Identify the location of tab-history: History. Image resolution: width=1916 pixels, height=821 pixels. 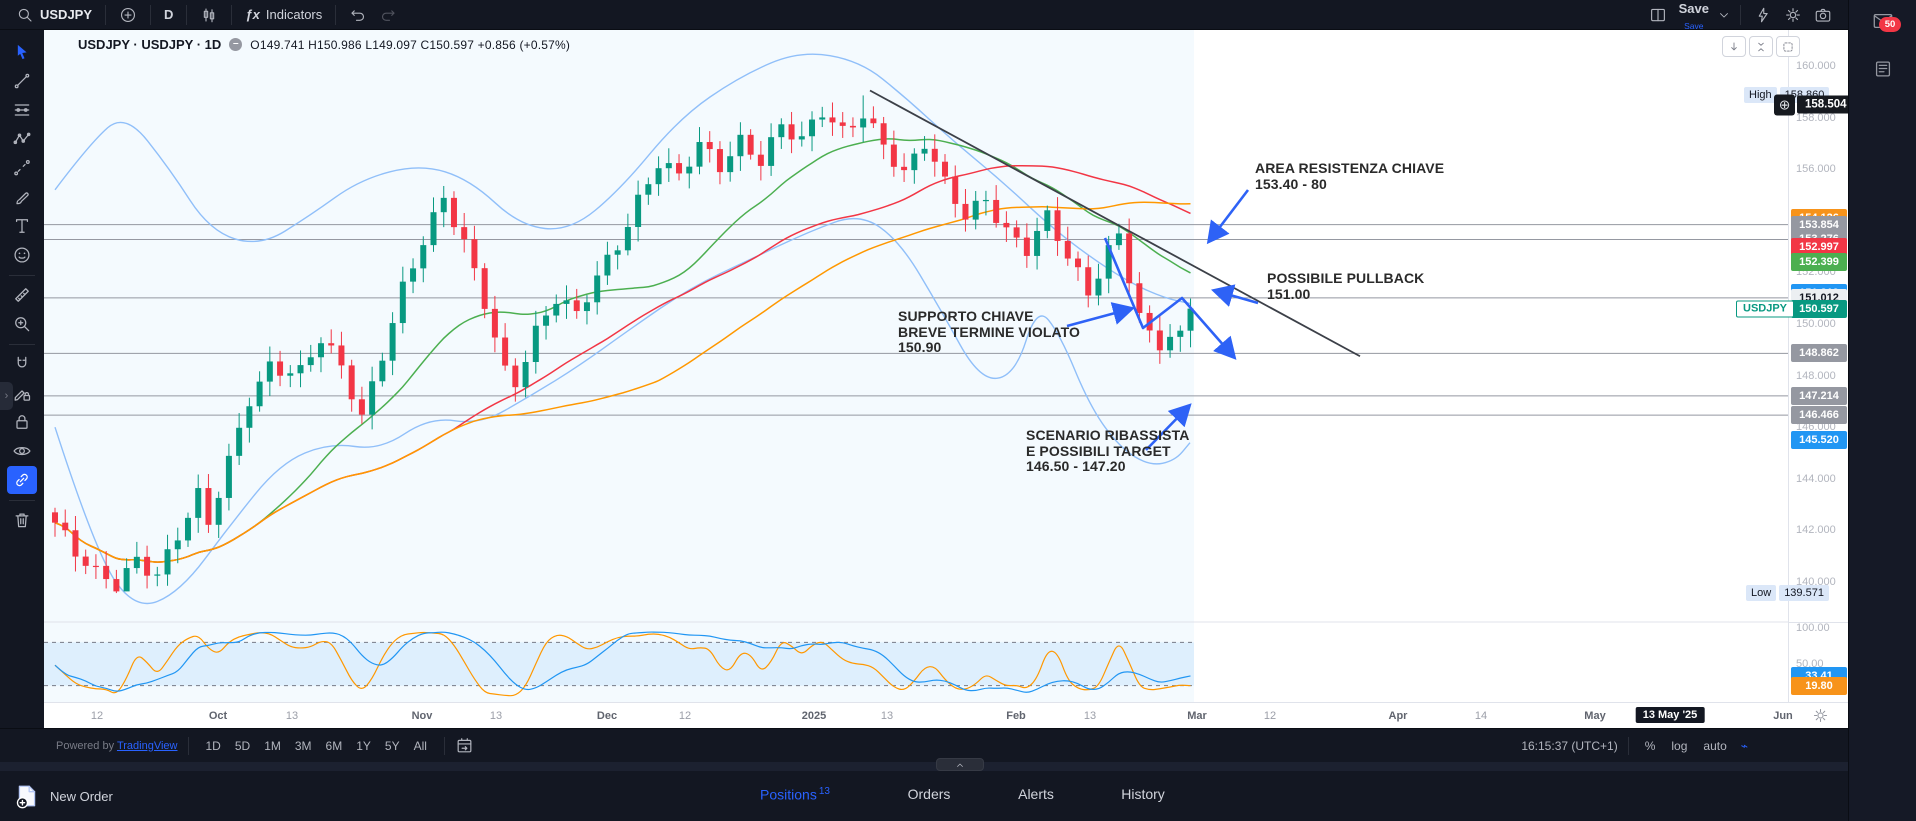
(1143, 794).